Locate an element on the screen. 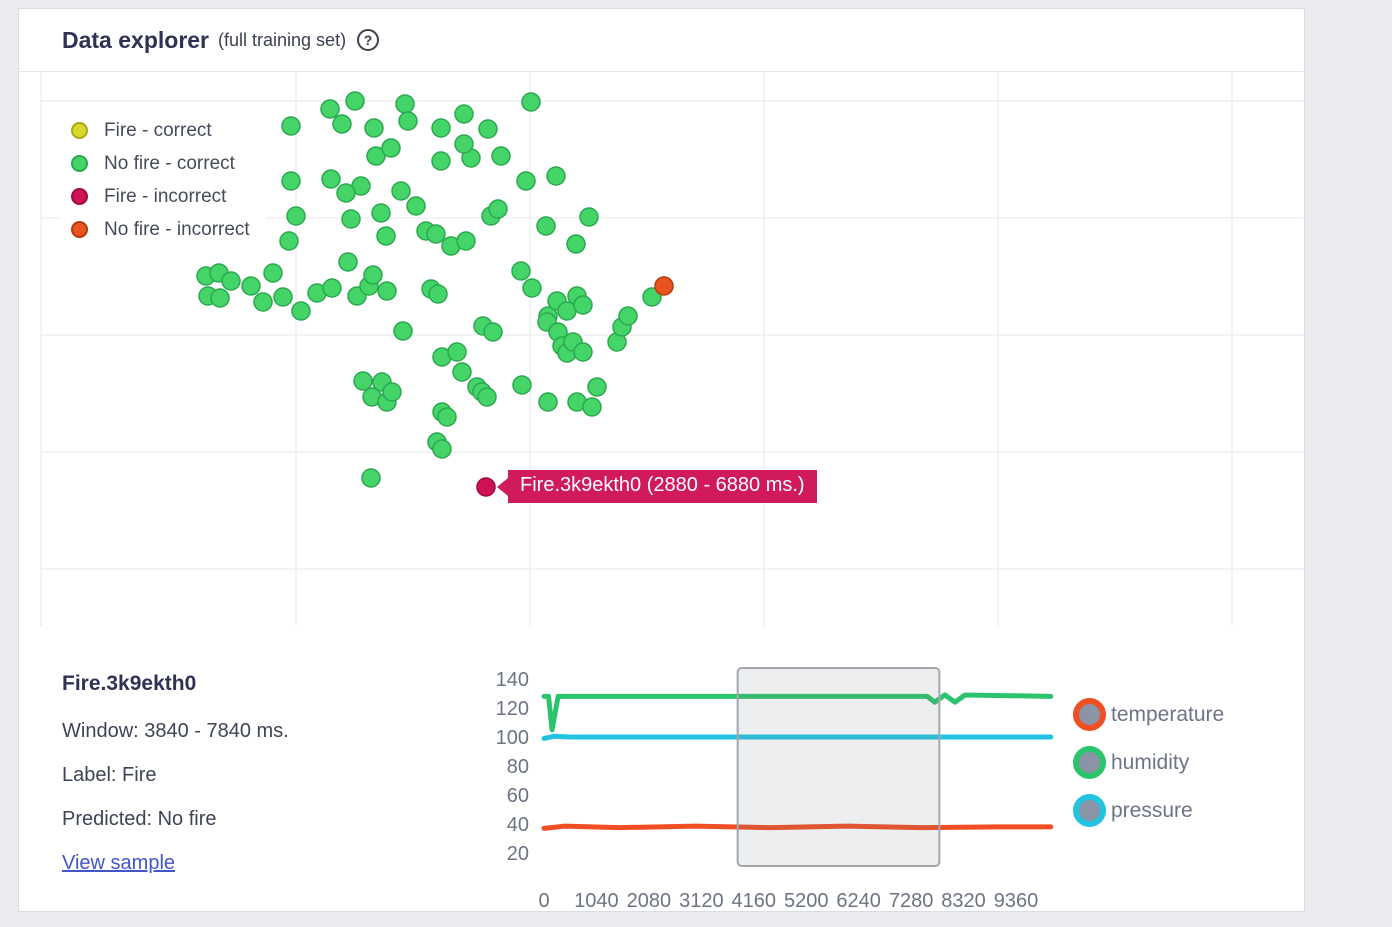  scatter-point-no-fire-incorrect is located at coordinates (664, 286).